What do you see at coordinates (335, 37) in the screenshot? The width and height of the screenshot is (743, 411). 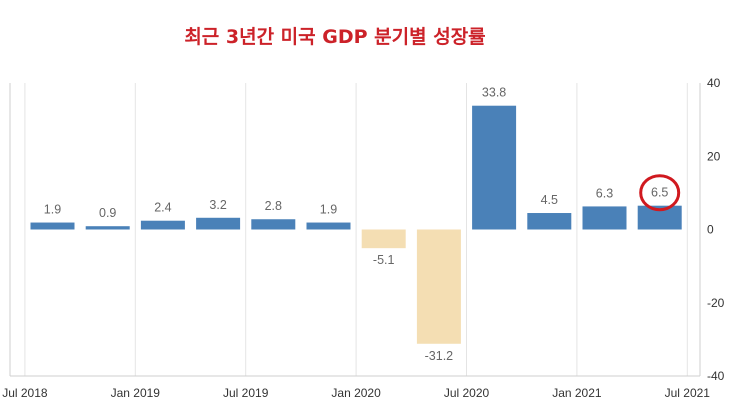 I see `chart-title: 최근 3년간 미국 GDP 분기별 성장률` at bounding box center [335, 37].